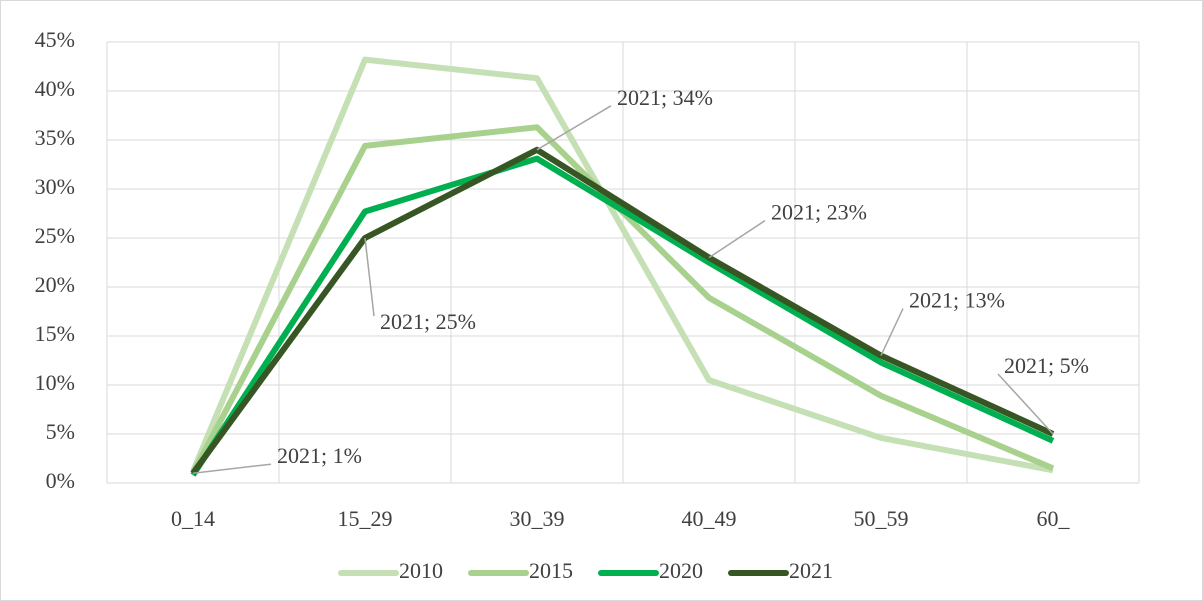 Image resolution: width=1203 pixels, height=601 pixels. I want to click on y-tick-label: 30%, so click(55, 186).